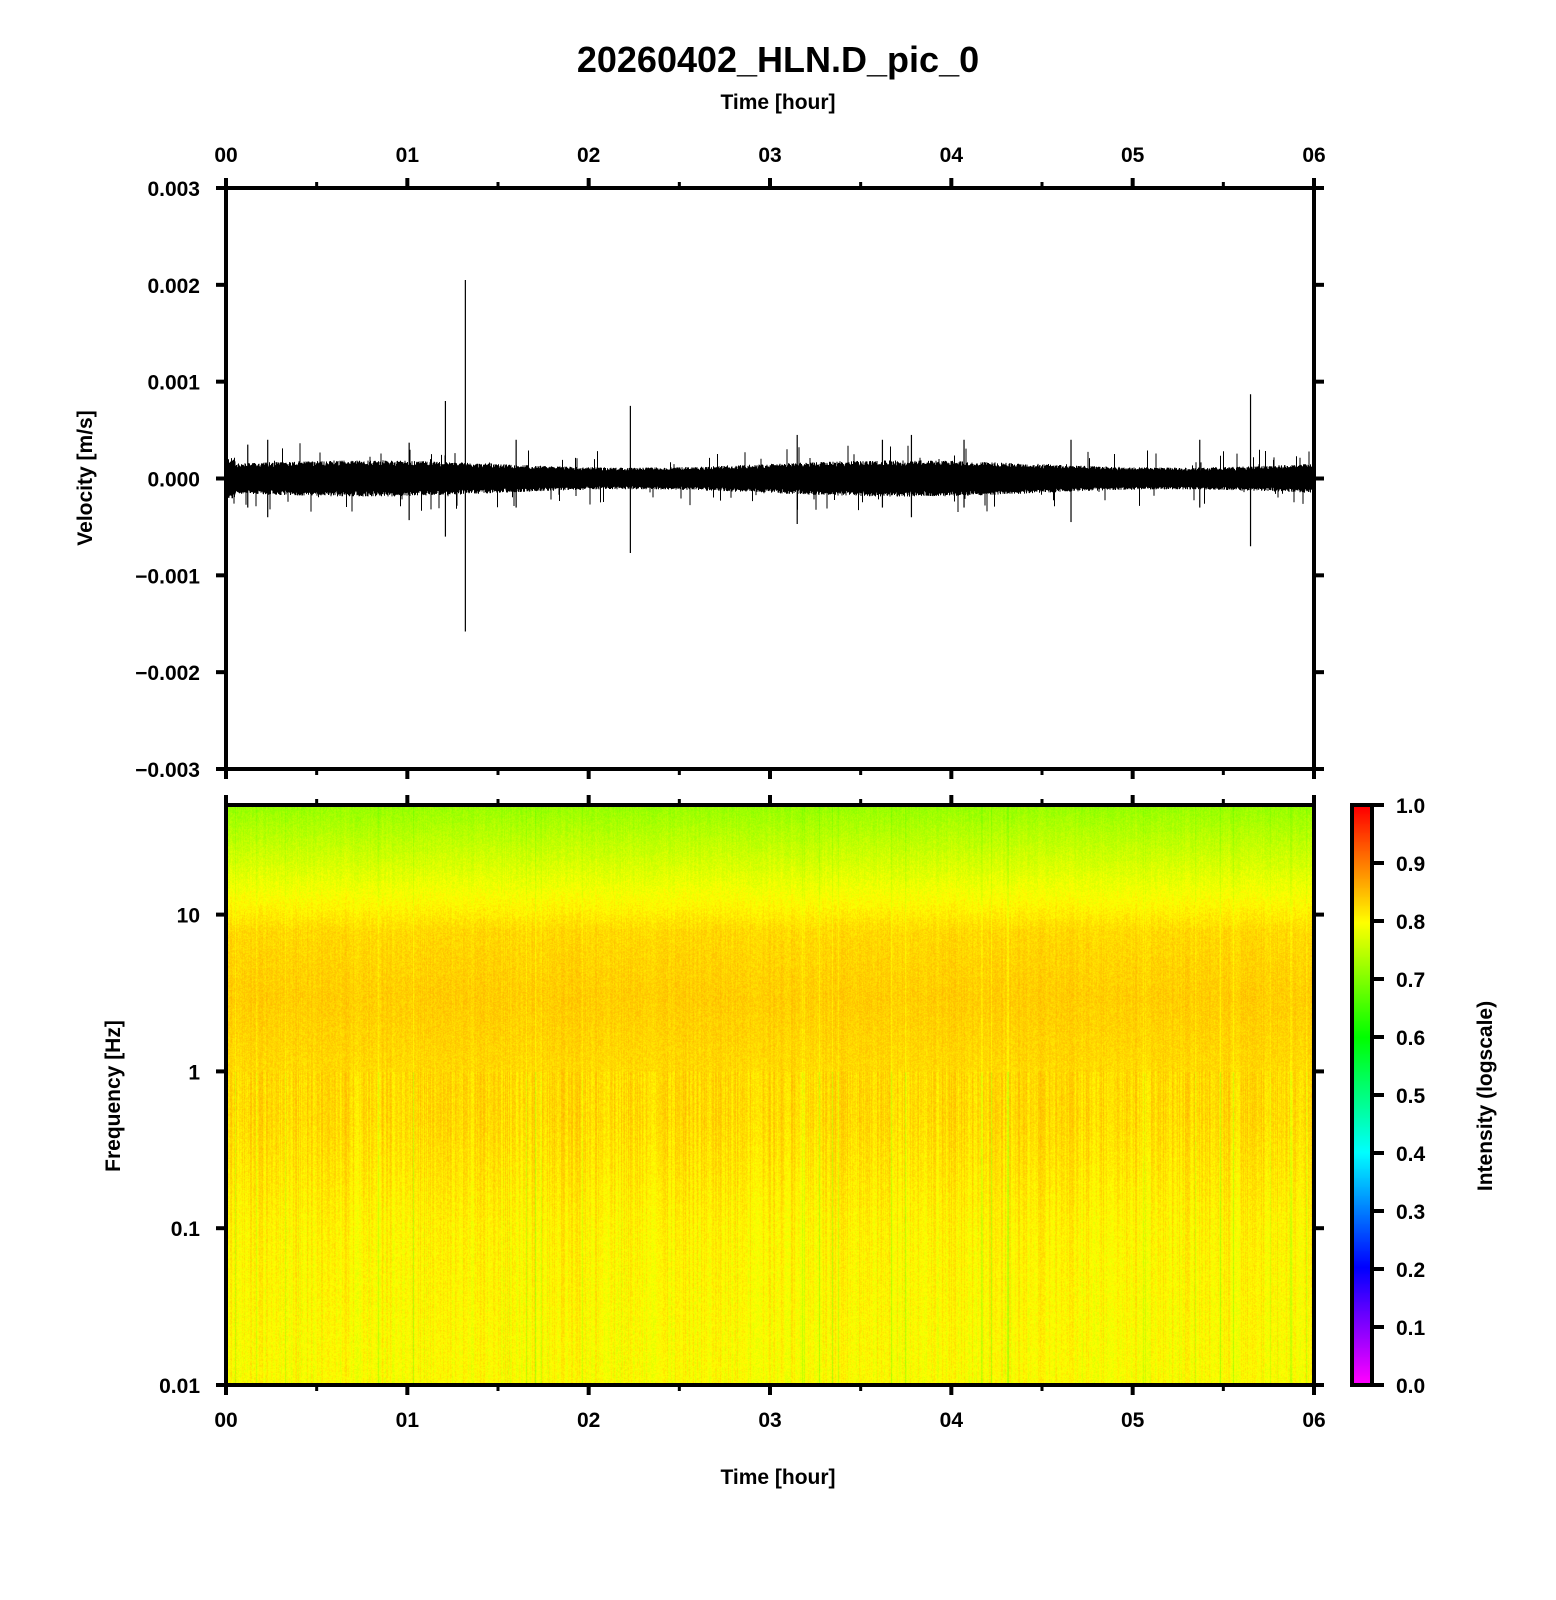 This screenshot has height=1600, width=1556. I want to click on bottom-x-tick-label: 06, so click(1313, 1420).